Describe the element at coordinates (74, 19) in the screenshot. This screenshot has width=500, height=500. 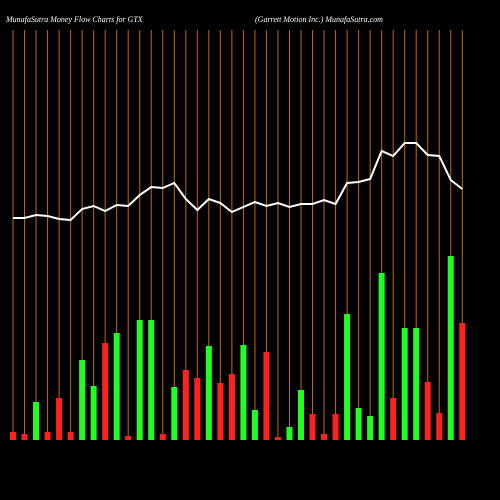
I see `chart-title: MunafaSutra Money Flow Charts for GTX` at that location.